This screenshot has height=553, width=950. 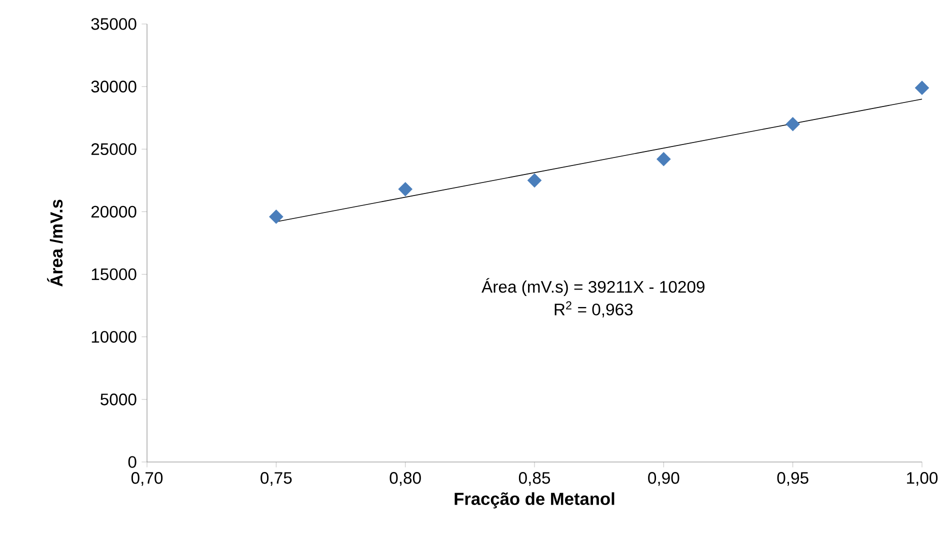 I want to click on y-tick-label: 25000, so click(x=113, y=149).